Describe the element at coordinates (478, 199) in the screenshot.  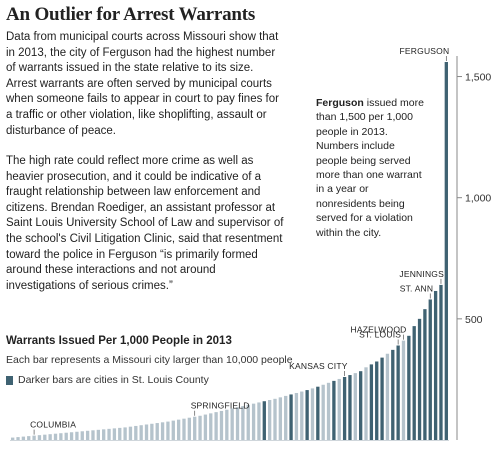
I see `y-tick-label: 1,000` at that location.